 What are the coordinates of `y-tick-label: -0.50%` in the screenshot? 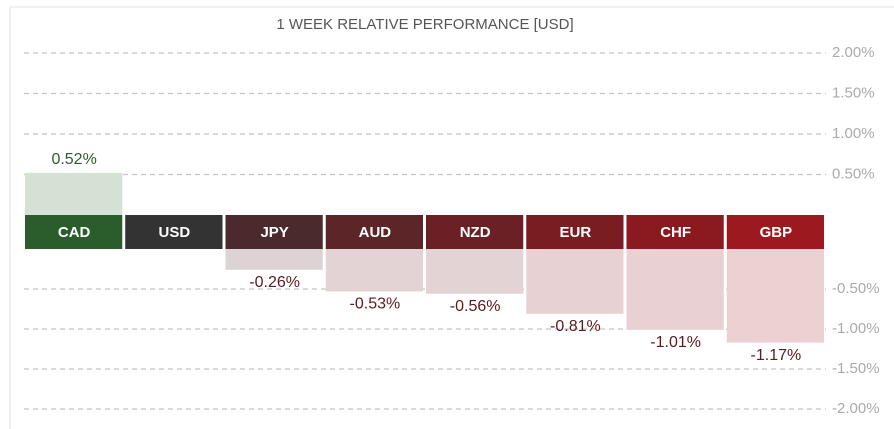 It's located at (856, 288).